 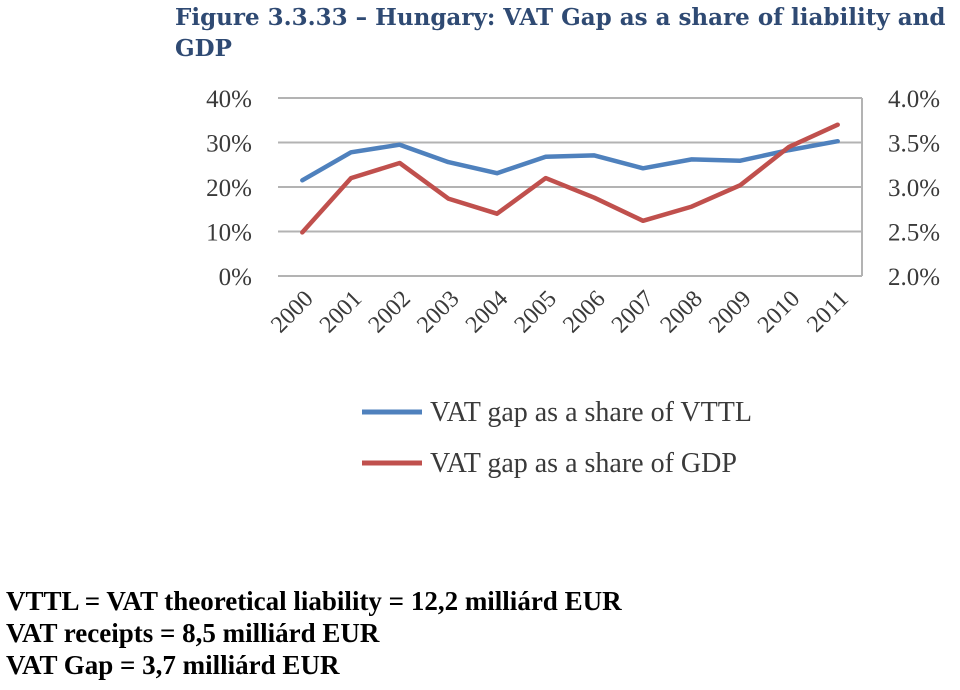 What do you see at coordinates (914, 233) in the screenshot?
I see `y-right-tick-label: 2.5%` at bounding box center [914, 233].